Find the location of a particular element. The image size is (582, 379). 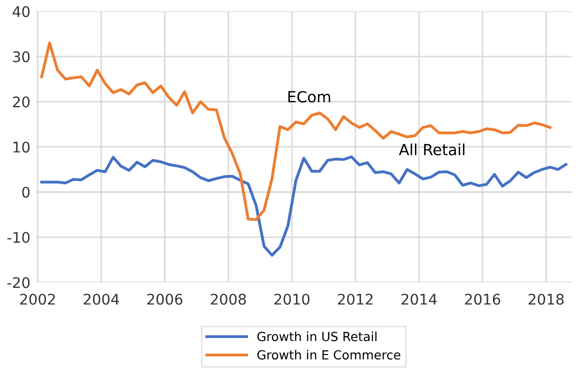

y-tick-label: -20 is located at coordinates (18, 282).